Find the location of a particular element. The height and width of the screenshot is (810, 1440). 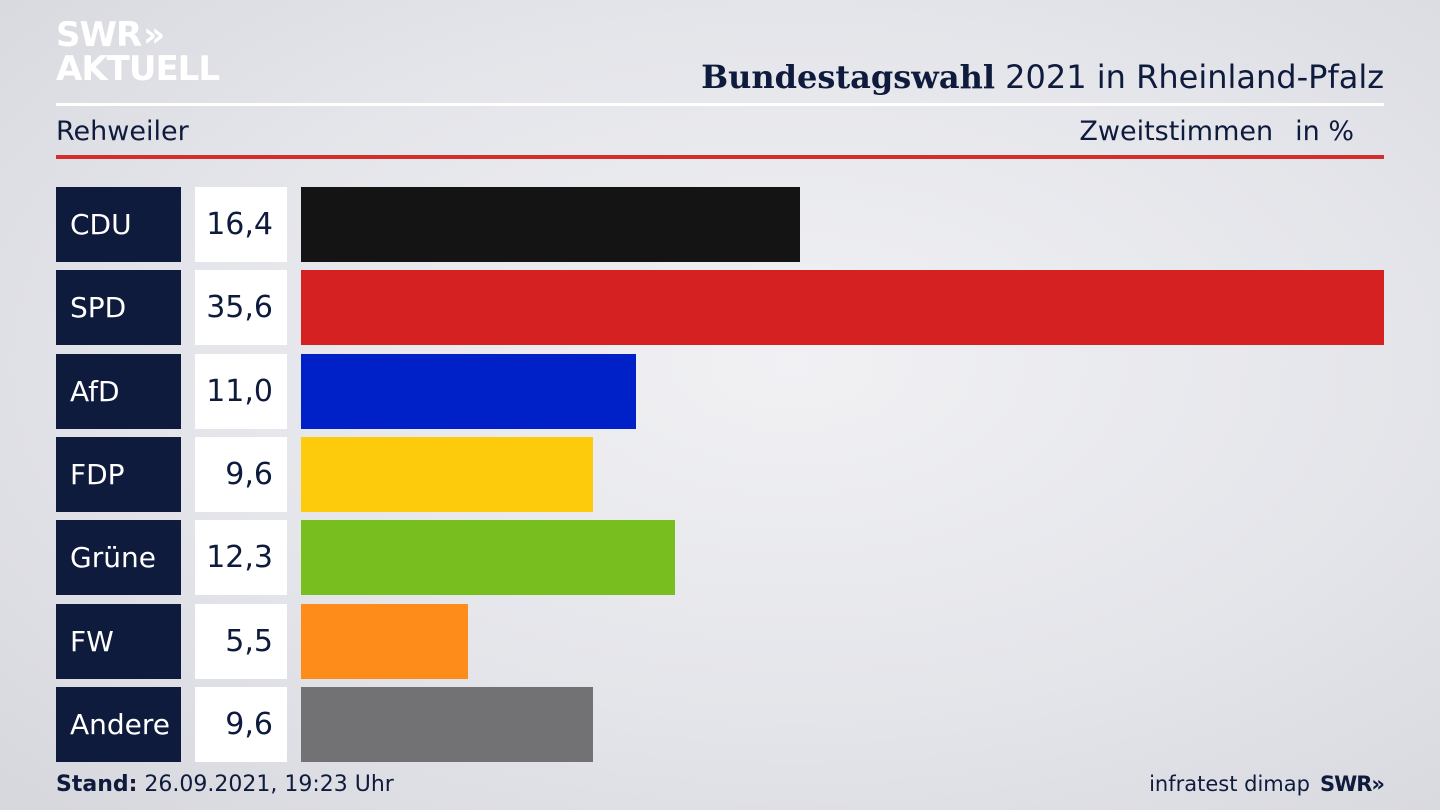

source-credit: infratest dimap SWR» is located at coordinates (1267, 784).